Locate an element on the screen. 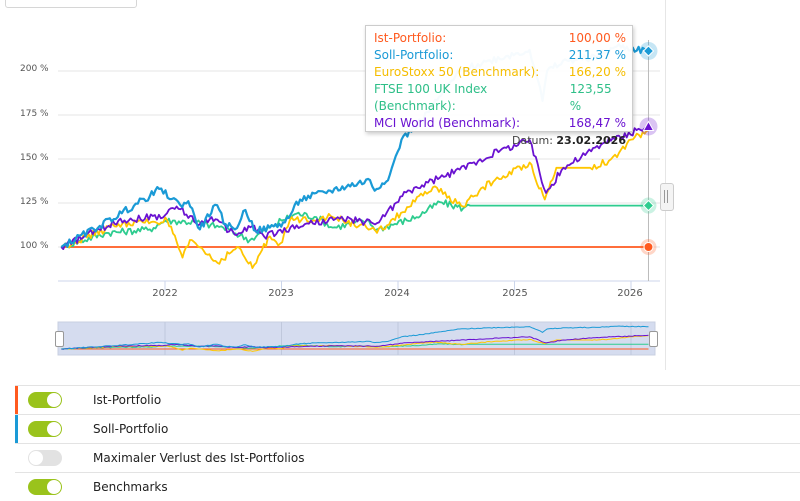 This screenshot has width=800, height=501. legend-item-benchmarks: Benchmarks is located at coordinates (407, 486).